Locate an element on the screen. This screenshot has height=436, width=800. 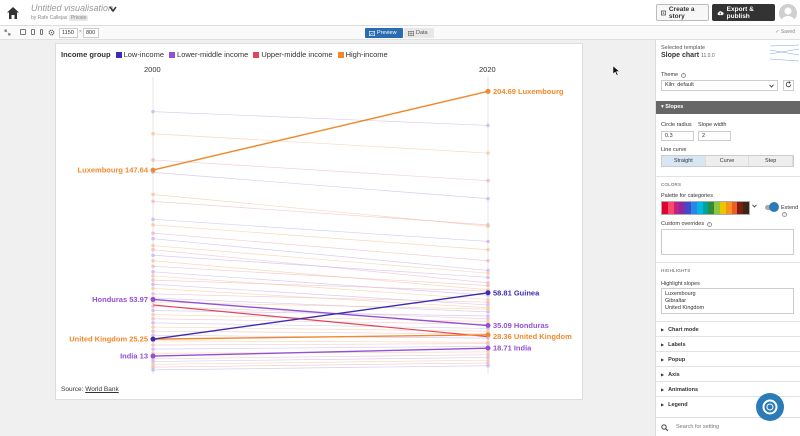
tab-preview: Preview is located at coordinates (384, 33).